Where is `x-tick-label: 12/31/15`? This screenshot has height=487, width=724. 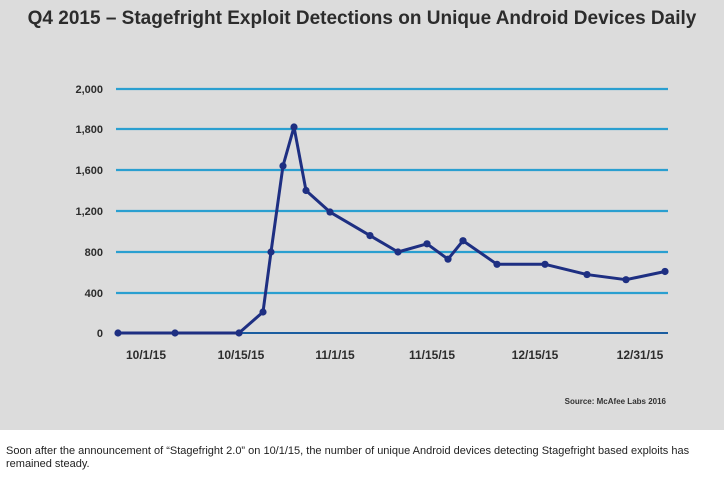 x-tick-label: 12/31/15 is located at coordinates (640, 355).